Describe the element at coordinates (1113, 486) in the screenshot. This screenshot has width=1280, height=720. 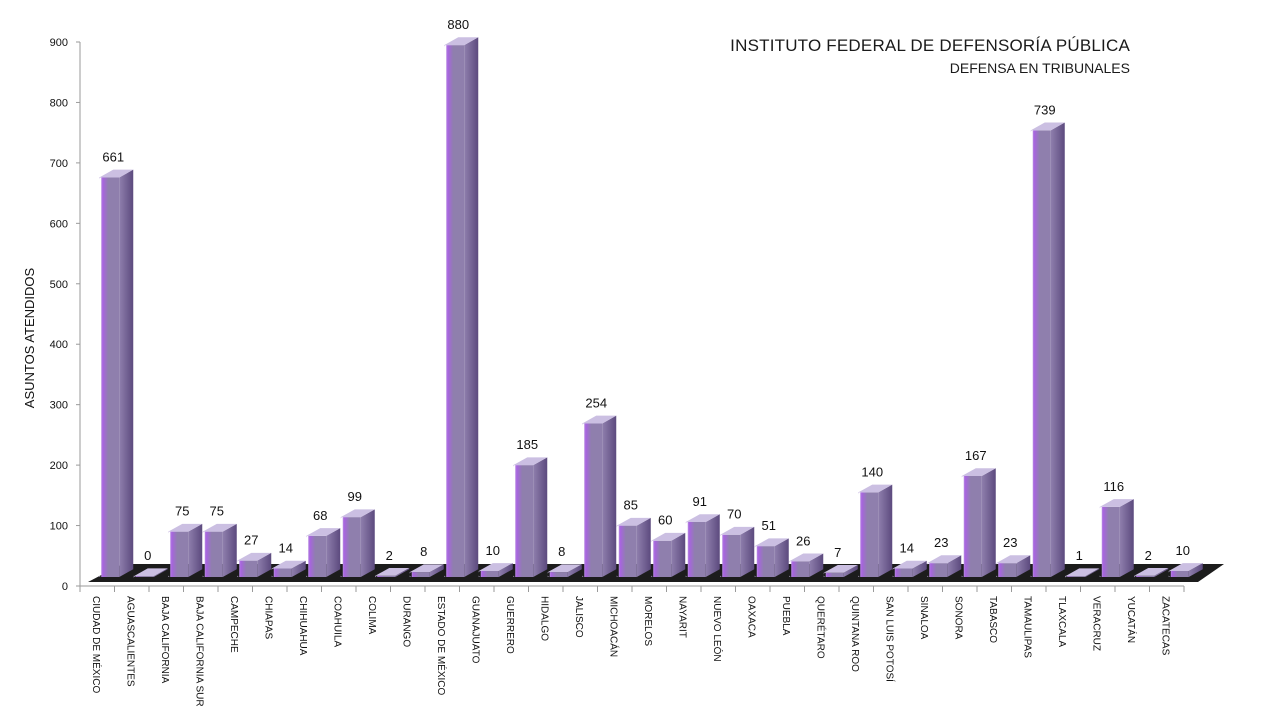
I see `data-label: 116` at that location.